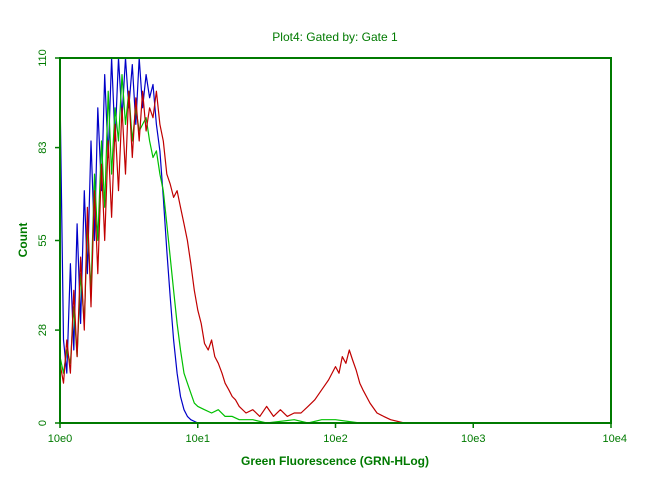 The image size is (650, 488). What do you see at coordinates (43, 423) in the screenshot?
I see `y-tick-label: 0` at bounding box center [43, 423].